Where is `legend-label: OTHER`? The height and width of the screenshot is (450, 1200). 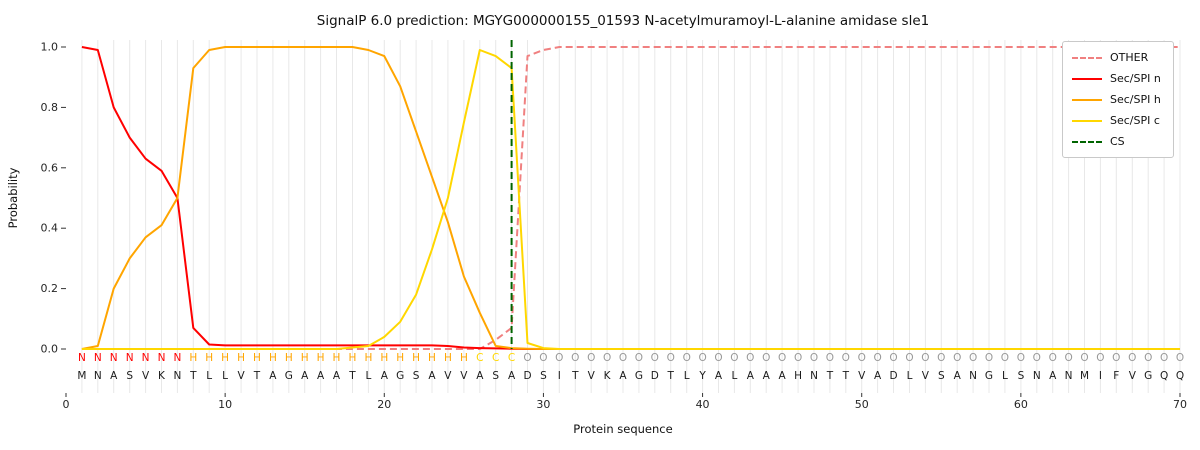 legend-label: OTHER is located at coordinates (1129, 57).